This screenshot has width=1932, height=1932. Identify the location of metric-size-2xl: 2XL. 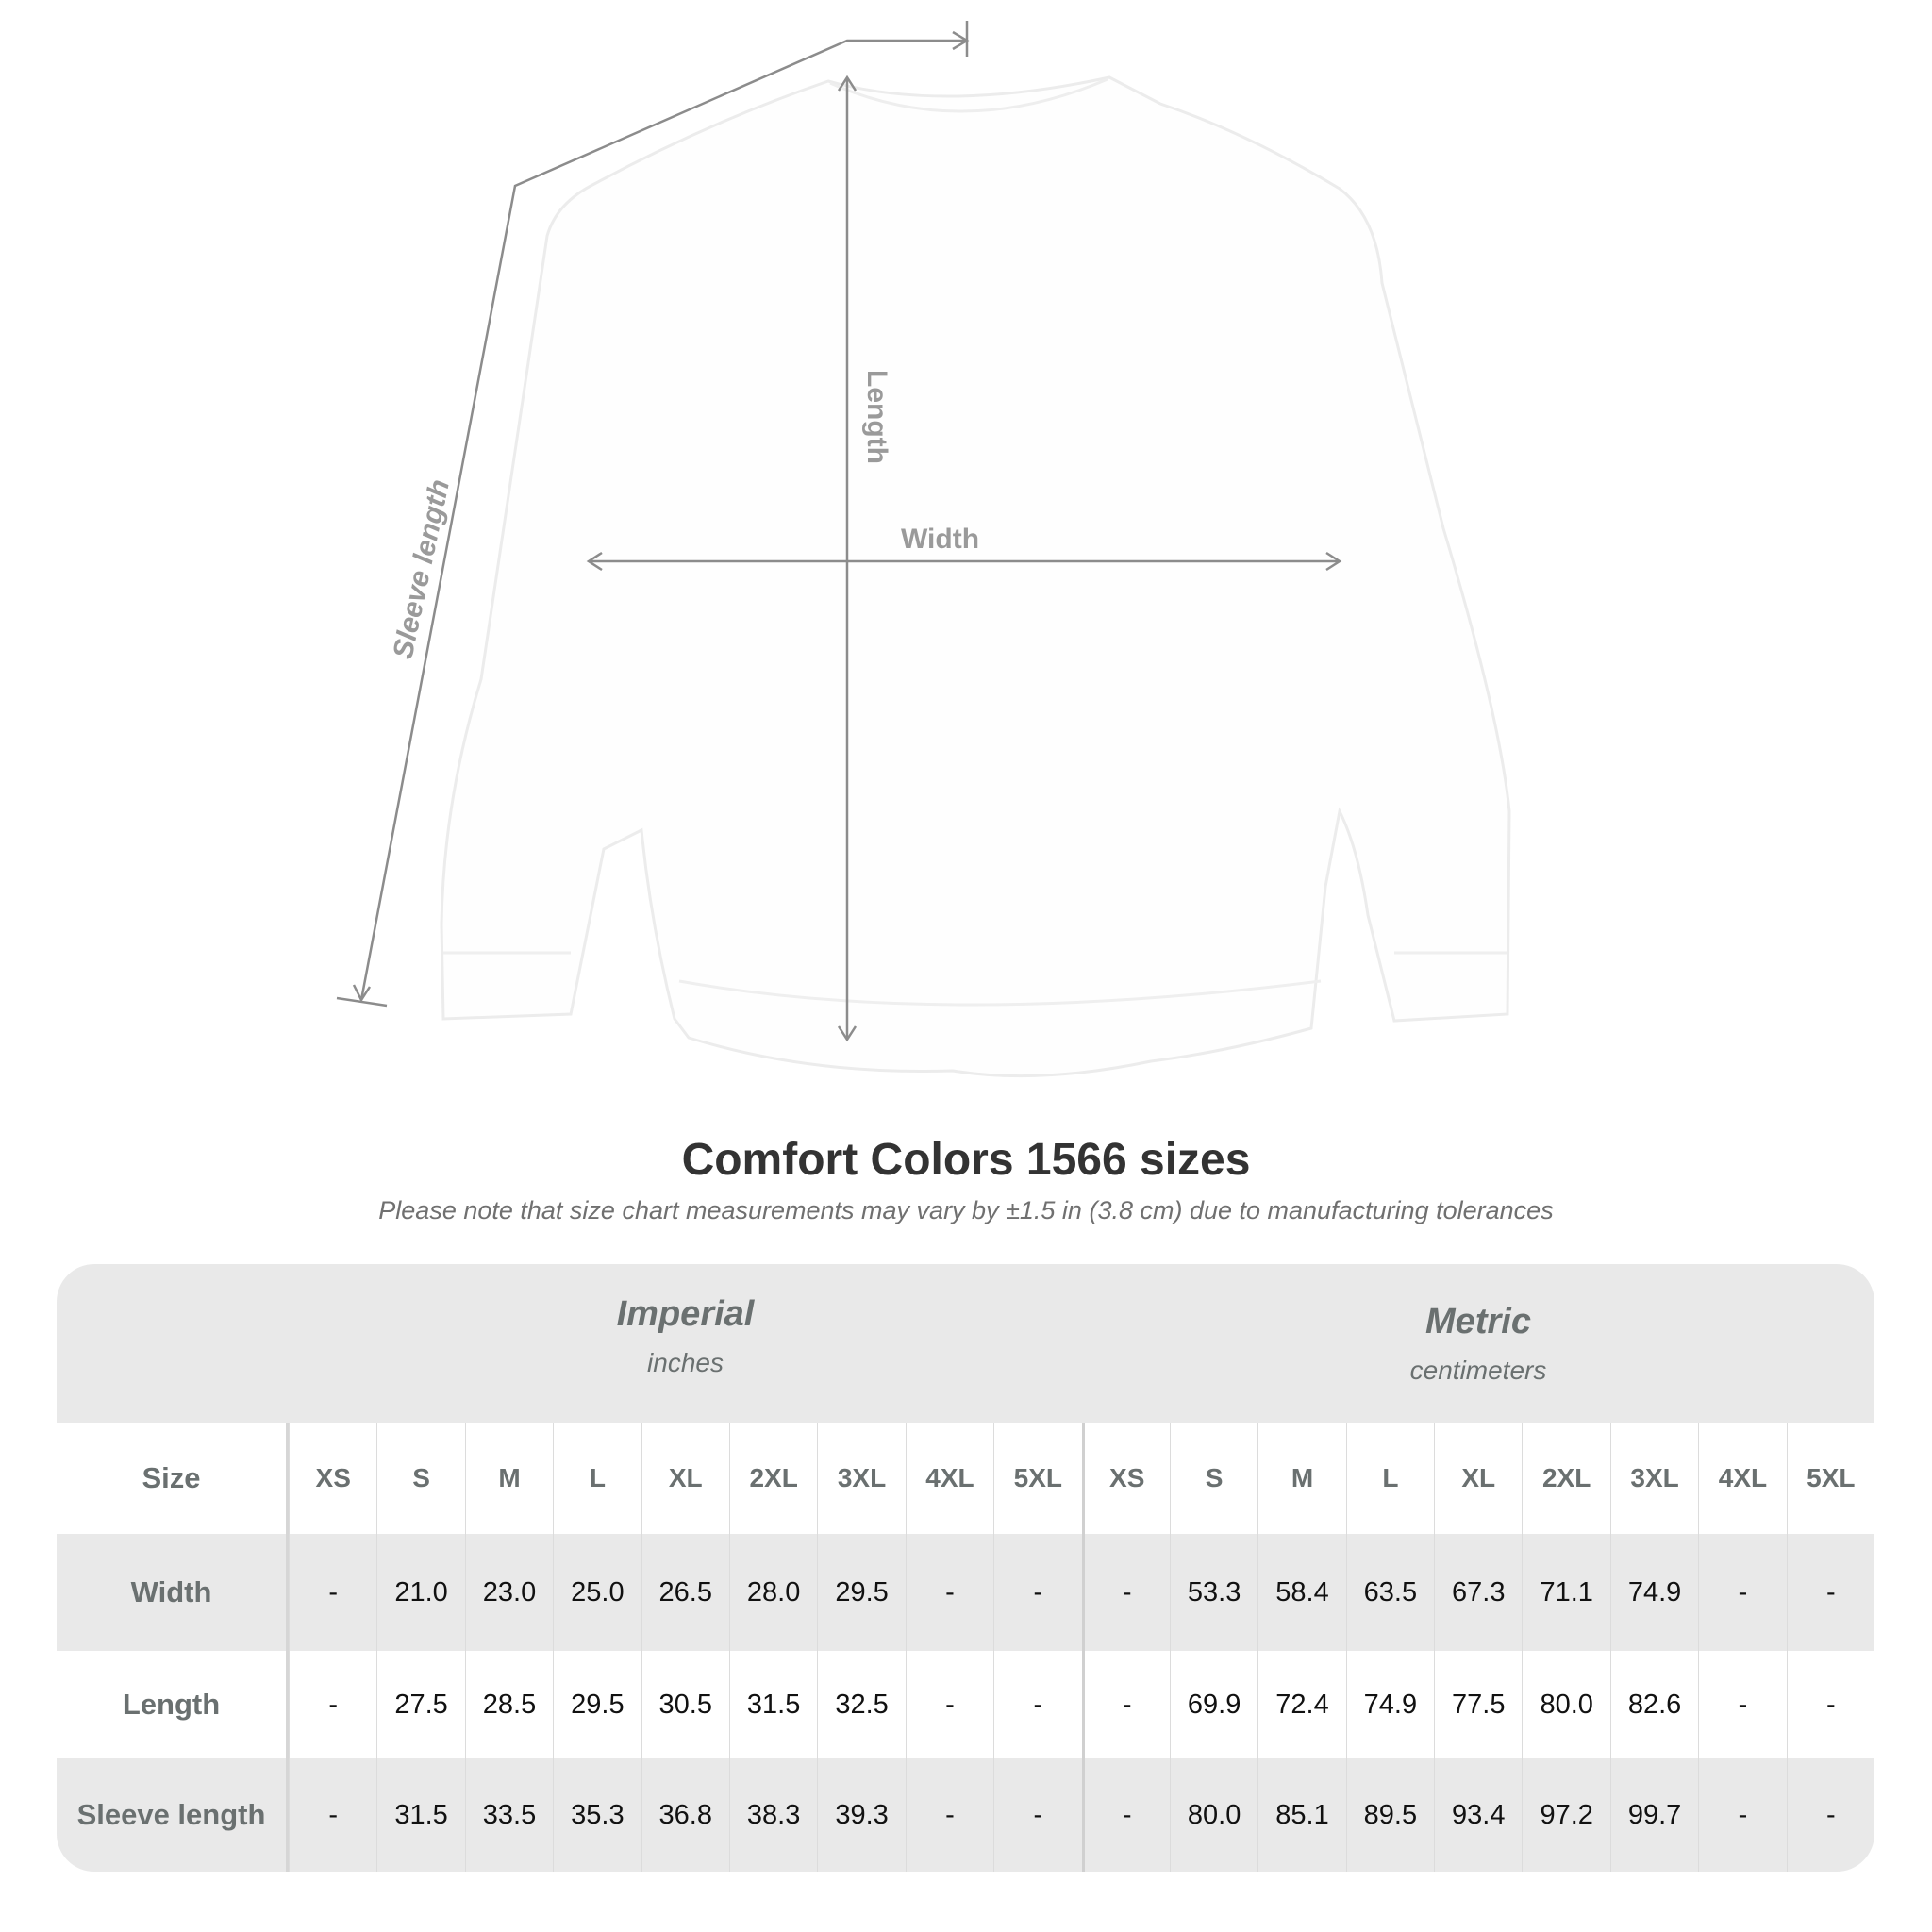
(1566, 1478).